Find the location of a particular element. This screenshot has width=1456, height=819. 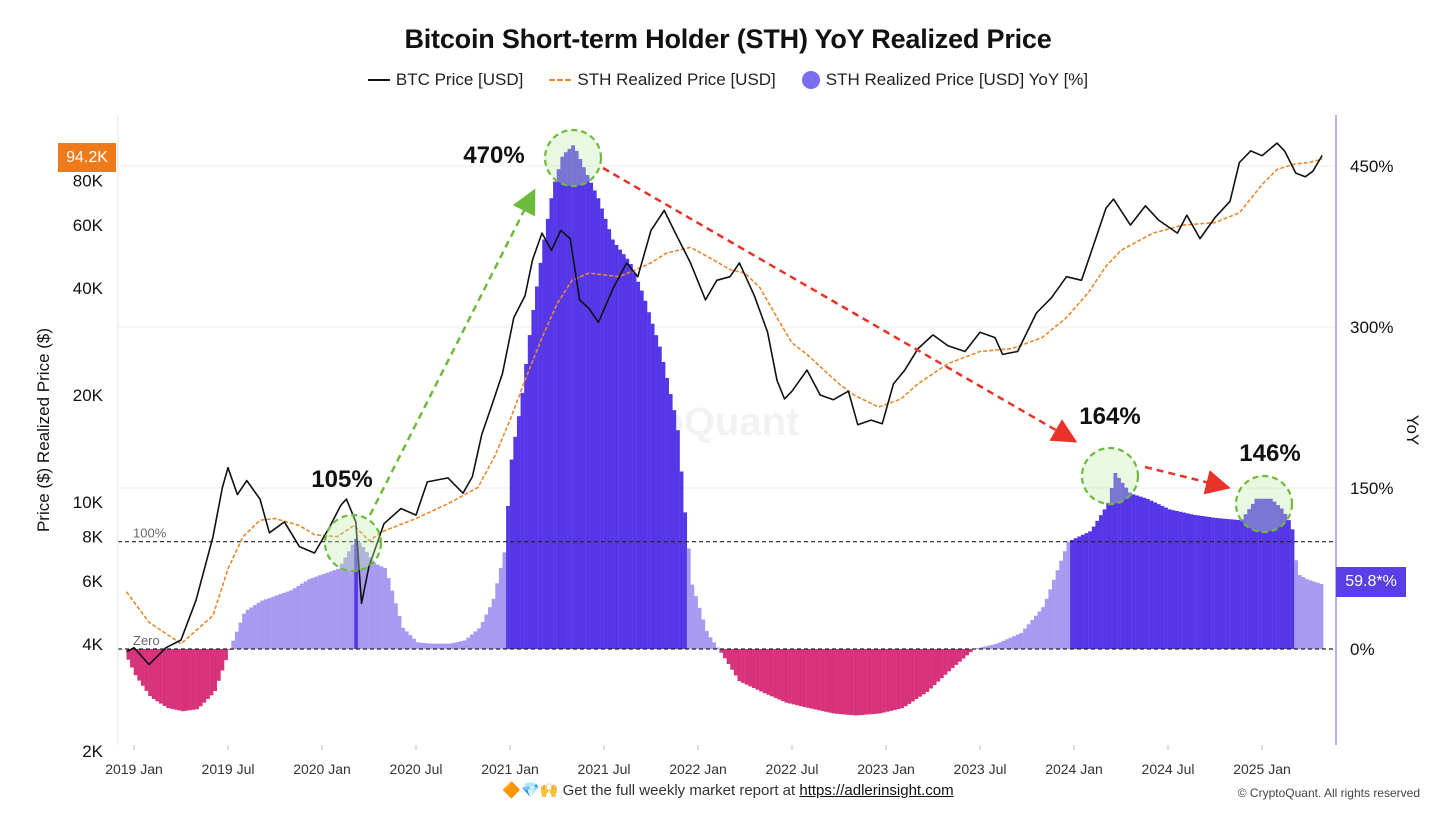

legend-item-sth: STH Realized Price [USD] is located at coordinates (662, 80).